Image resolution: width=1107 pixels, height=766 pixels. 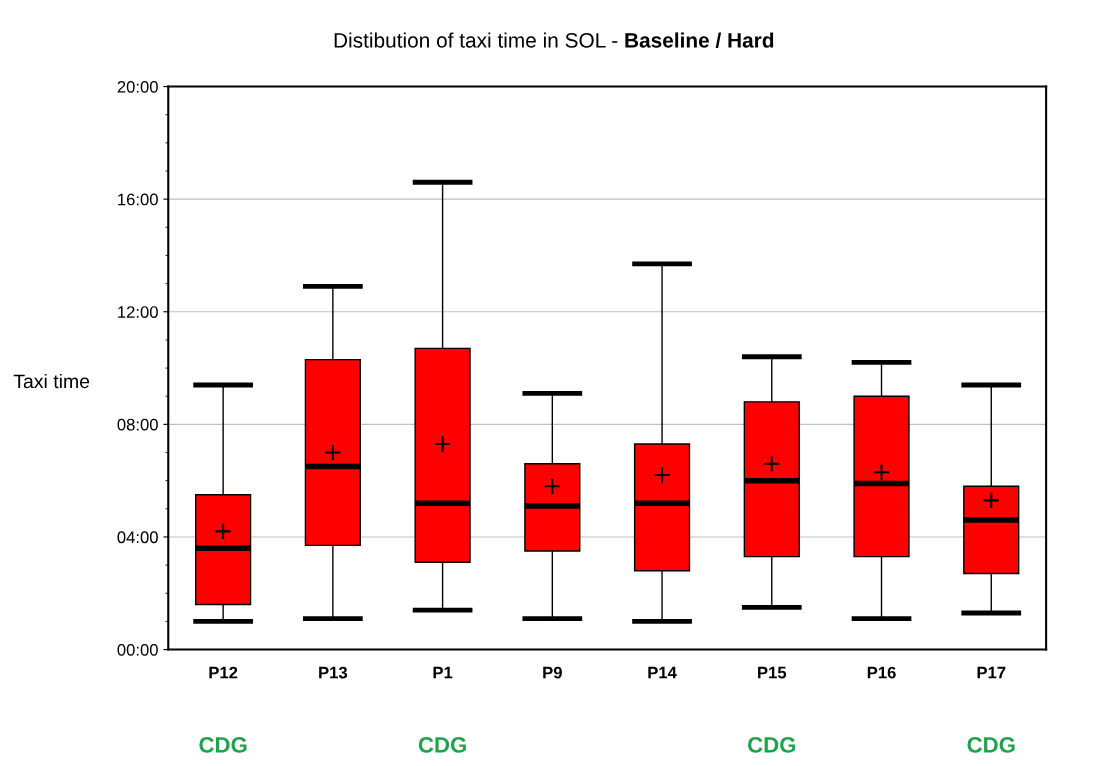 What do you see at coordinates (991, 672) in the screenshot?
I see `x-tick-label: P17` at bounding box center [991, 672].